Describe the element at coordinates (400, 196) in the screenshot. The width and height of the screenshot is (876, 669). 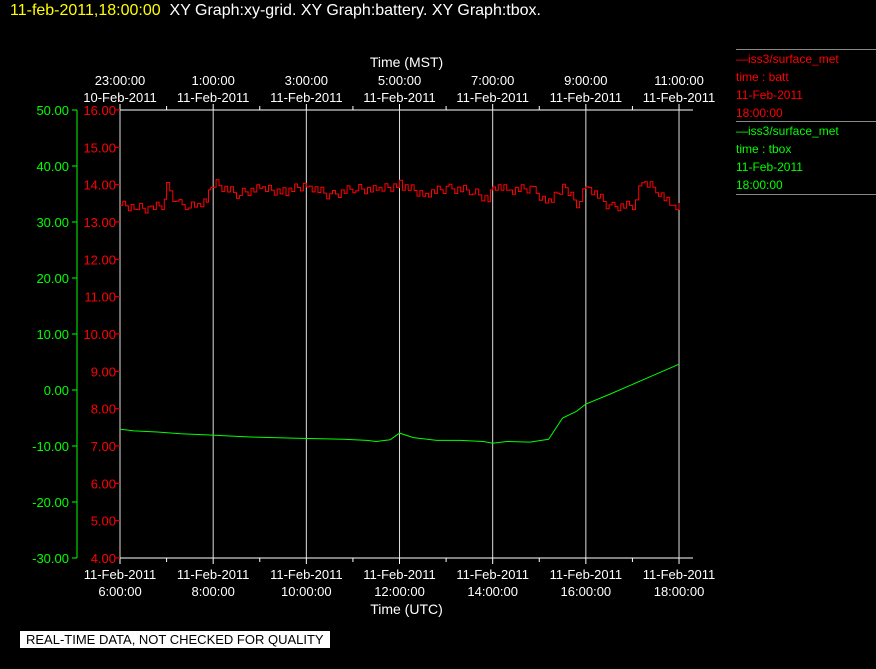
I see `series-line-batt` at that location.